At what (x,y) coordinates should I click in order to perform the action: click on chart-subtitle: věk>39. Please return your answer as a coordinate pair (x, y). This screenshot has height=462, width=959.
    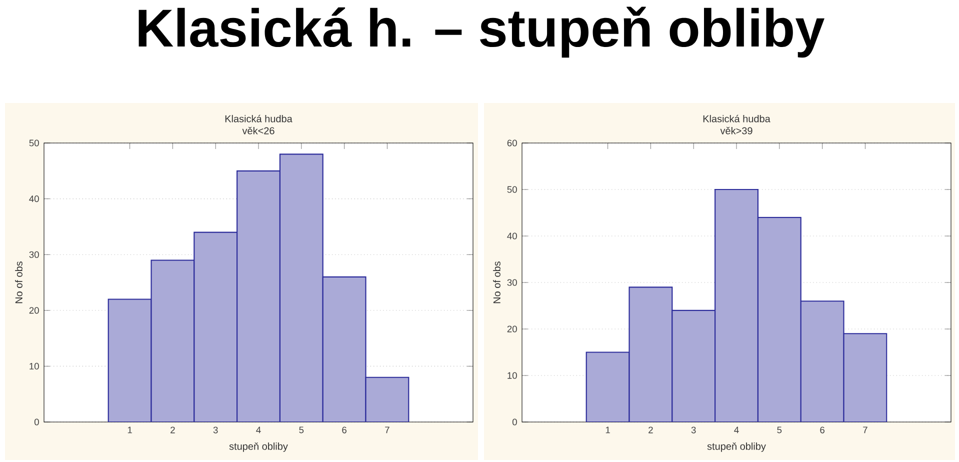
    Looking at the image, I should click on (736, 130).